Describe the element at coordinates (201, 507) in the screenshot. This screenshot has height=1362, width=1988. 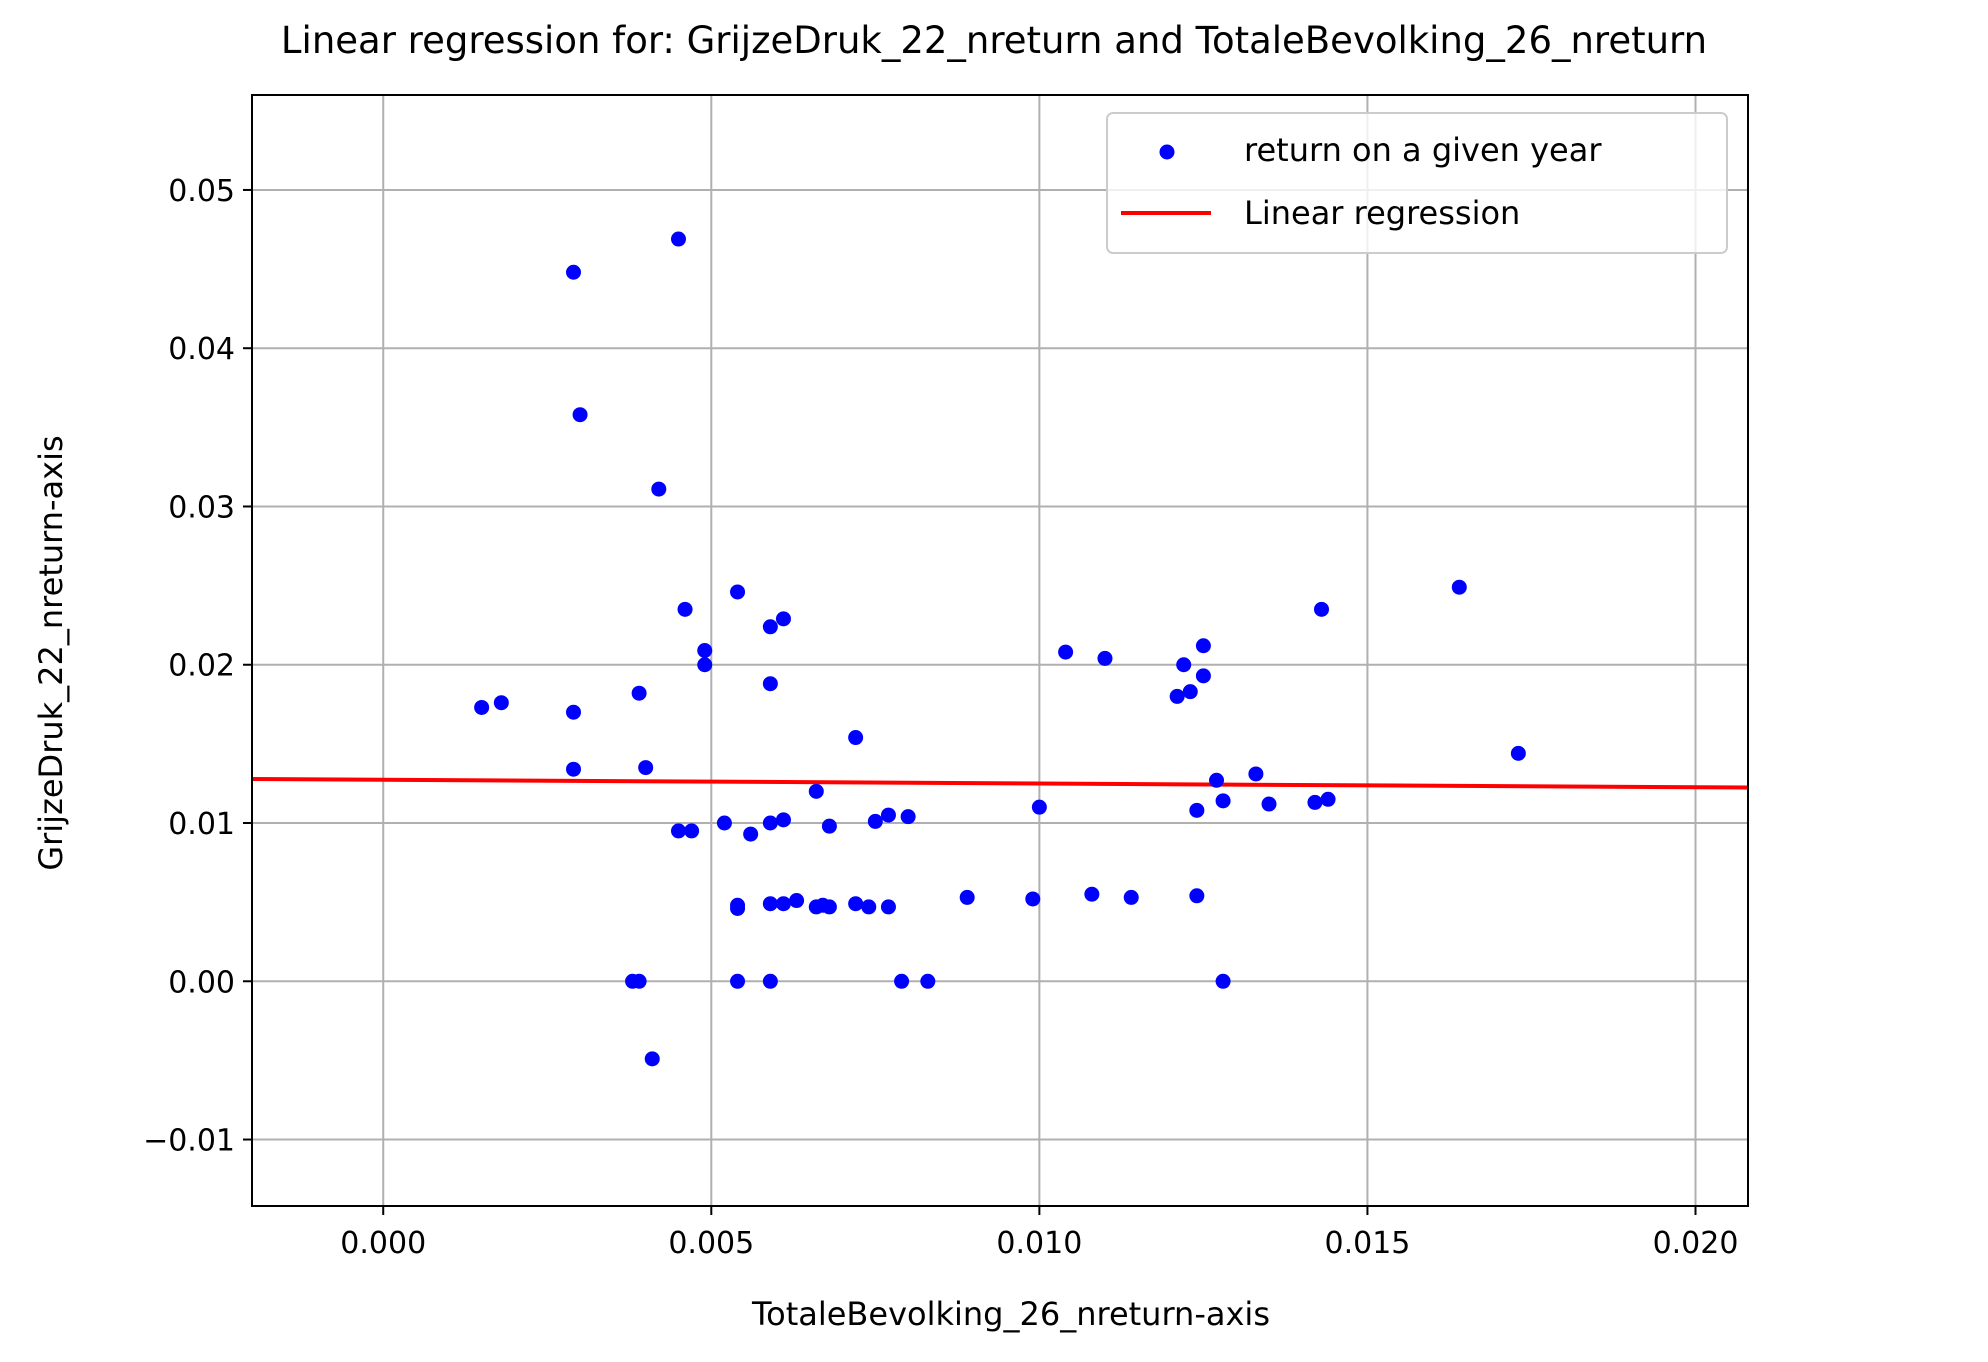
I see `y-tick-label: 0.03` at that location.